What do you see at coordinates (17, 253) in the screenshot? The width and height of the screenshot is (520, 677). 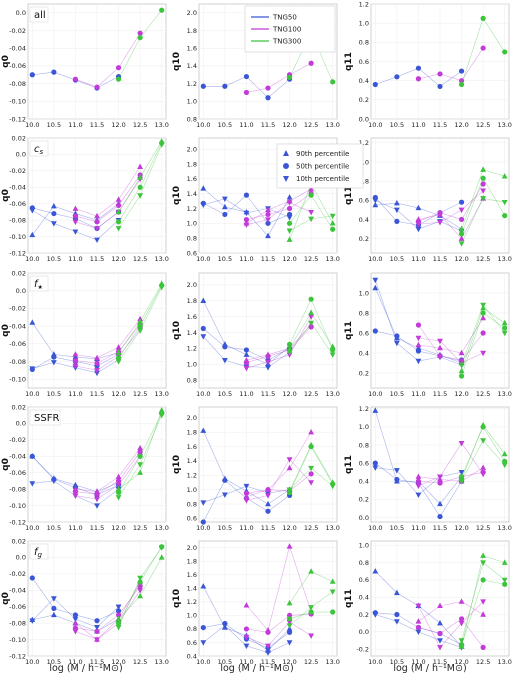 I see `y-tick-label: -0.12` at bounding box center [17, 253].